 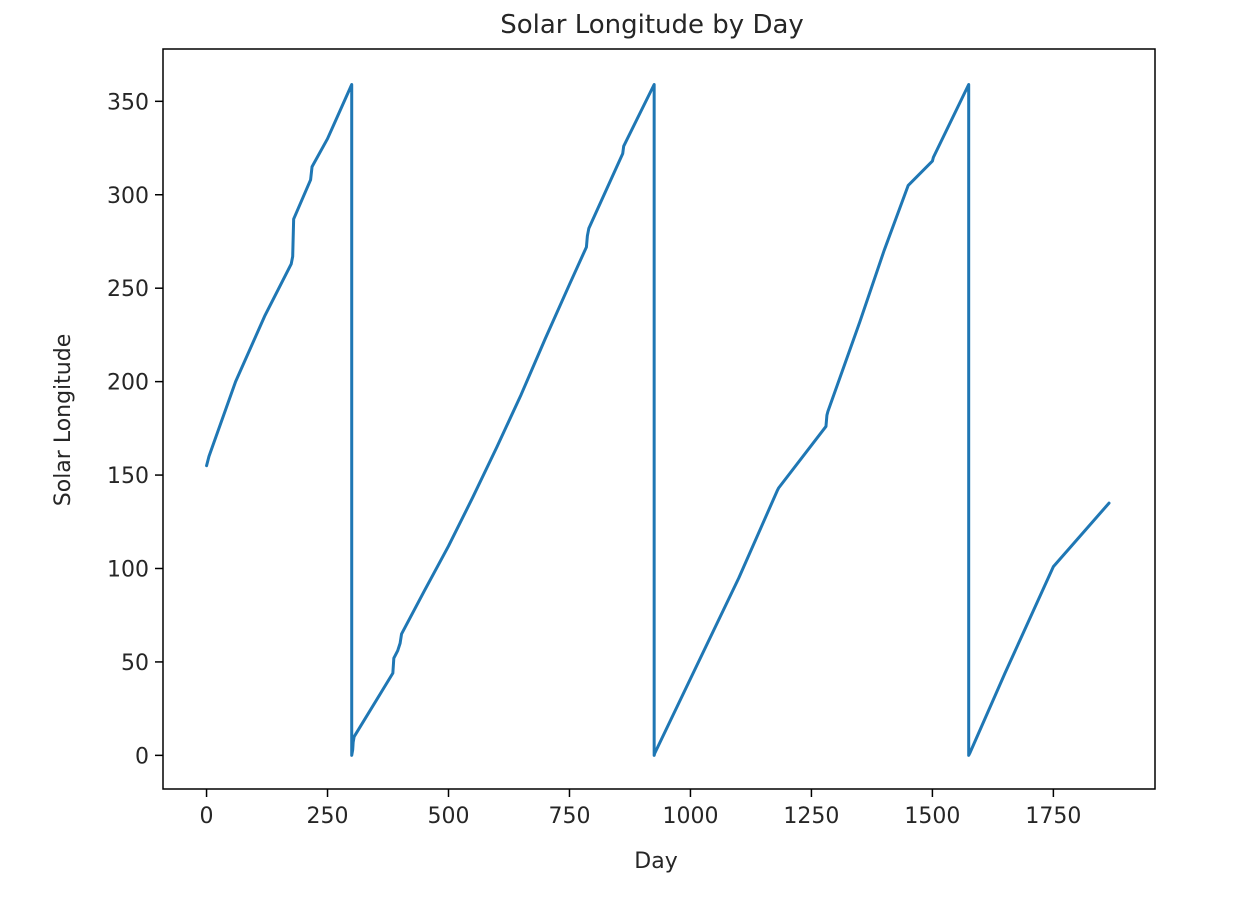 I want to click on y-tick-label: 0, so click(x=142, y=756).